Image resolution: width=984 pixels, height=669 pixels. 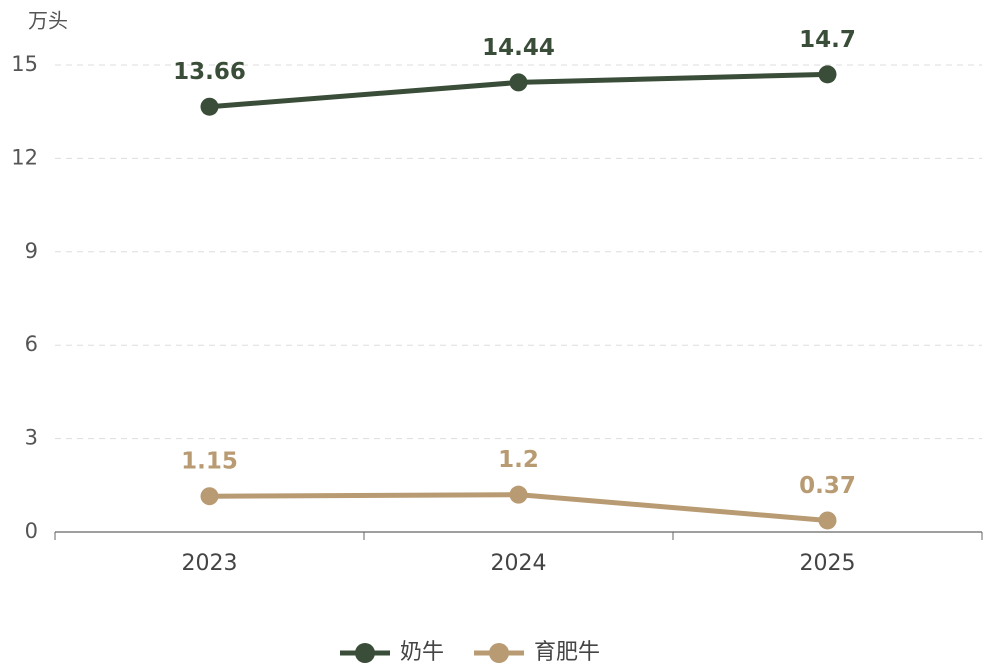 I want to click on y-axis-label: 万头, so click(x=48, y=21).